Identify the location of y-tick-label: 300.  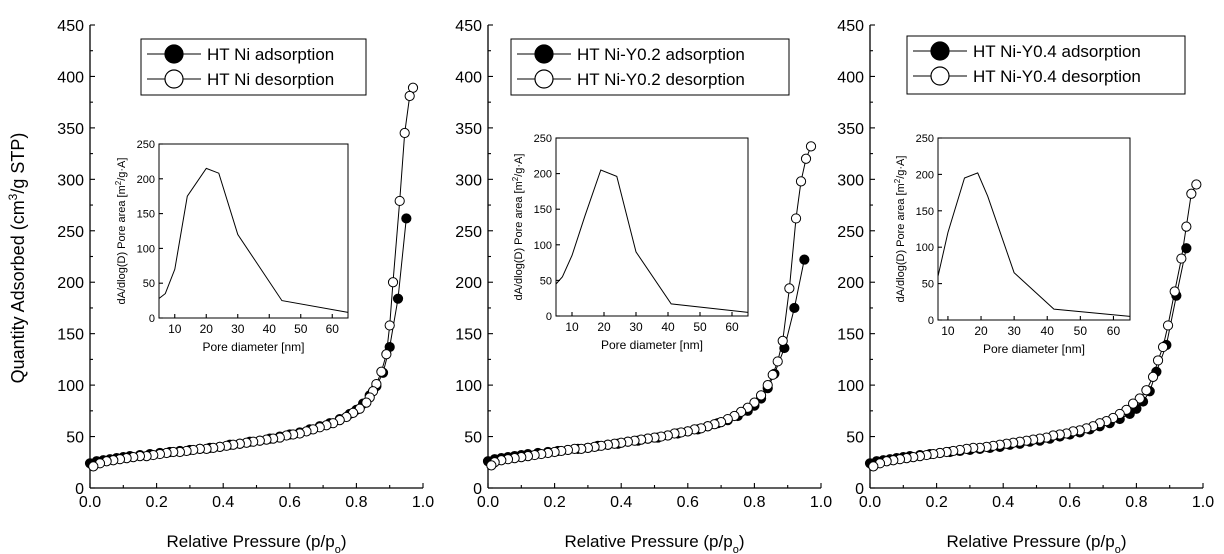
(850, 180).